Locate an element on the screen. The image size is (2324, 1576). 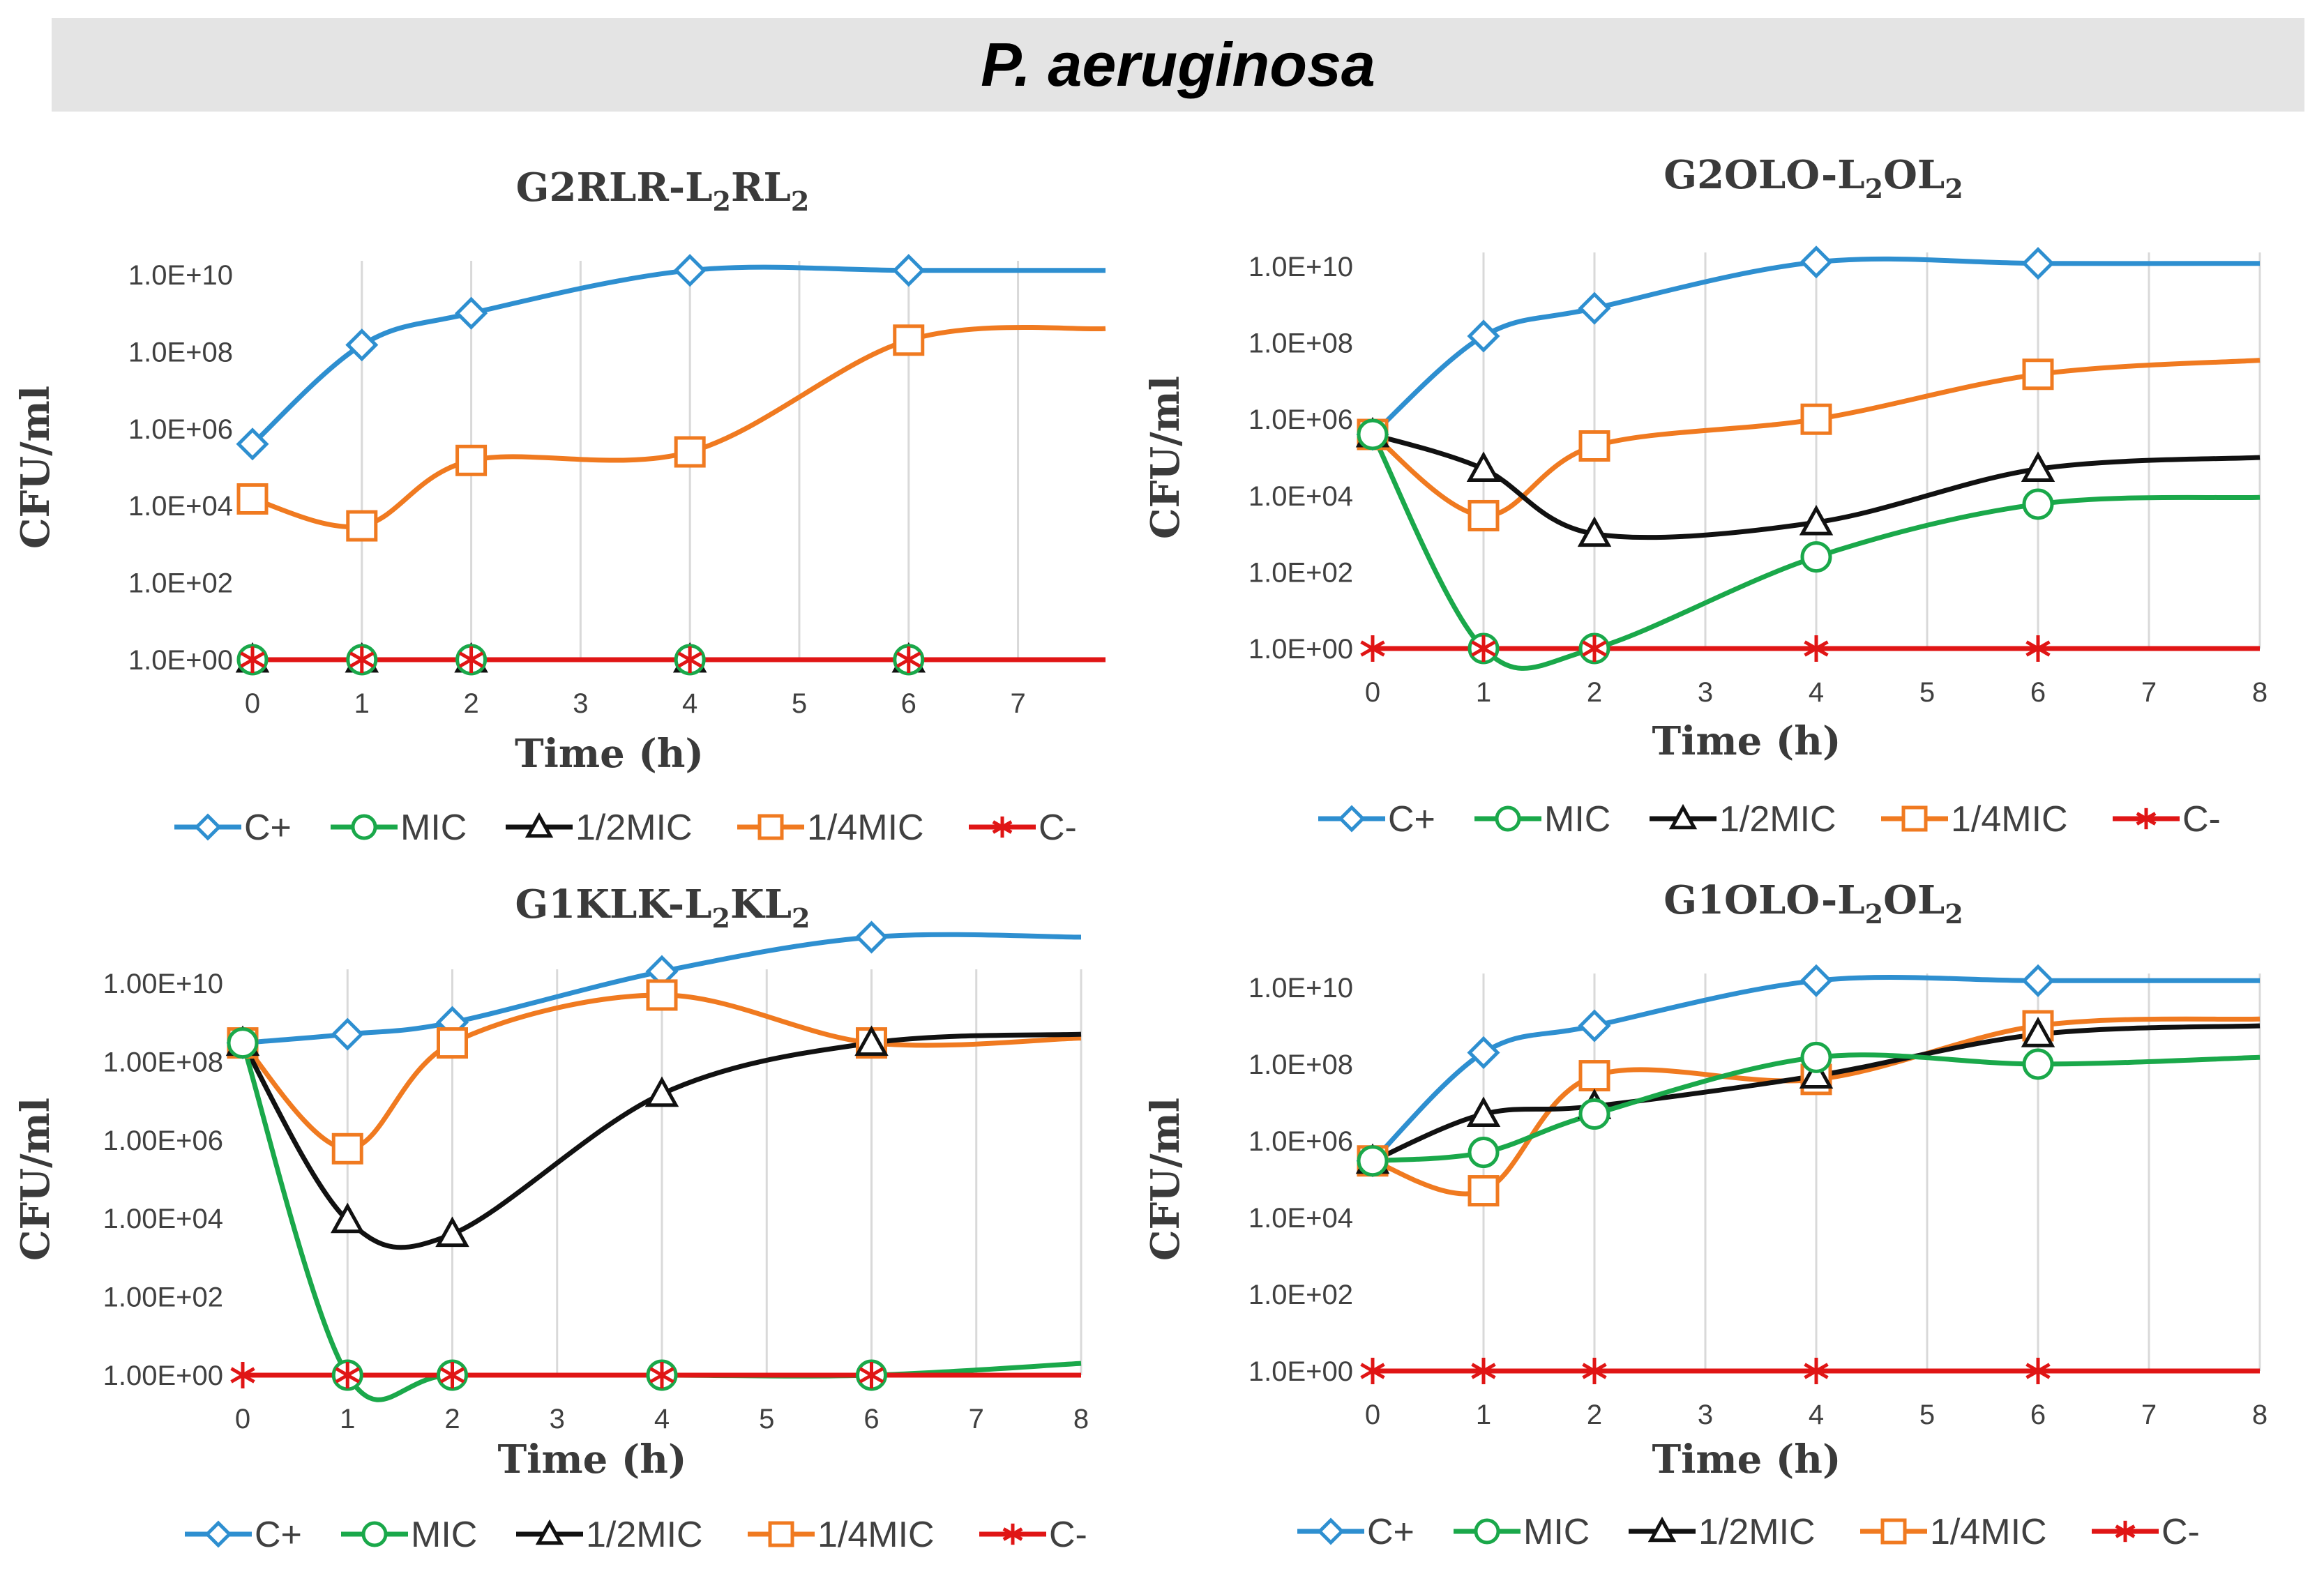
chart-title: G1KLK-L2KL2 is located at coordinates (662, 907).